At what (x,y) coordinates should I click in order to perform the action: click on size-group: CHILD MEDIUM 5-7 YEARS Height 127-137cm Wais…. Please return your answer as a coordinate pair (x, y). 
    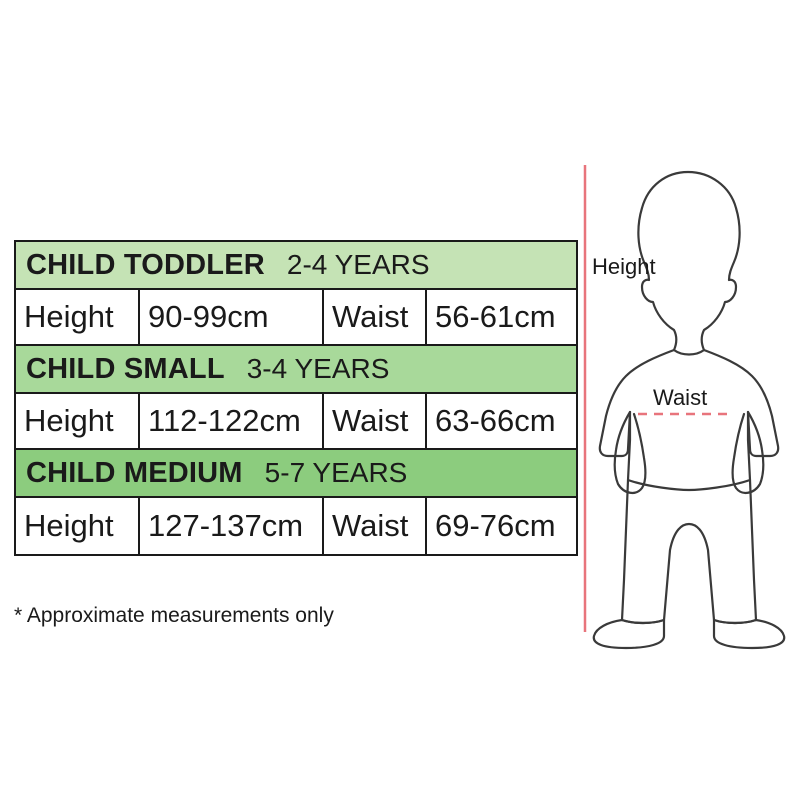
    Looking at the image, I should click on (296, 502).